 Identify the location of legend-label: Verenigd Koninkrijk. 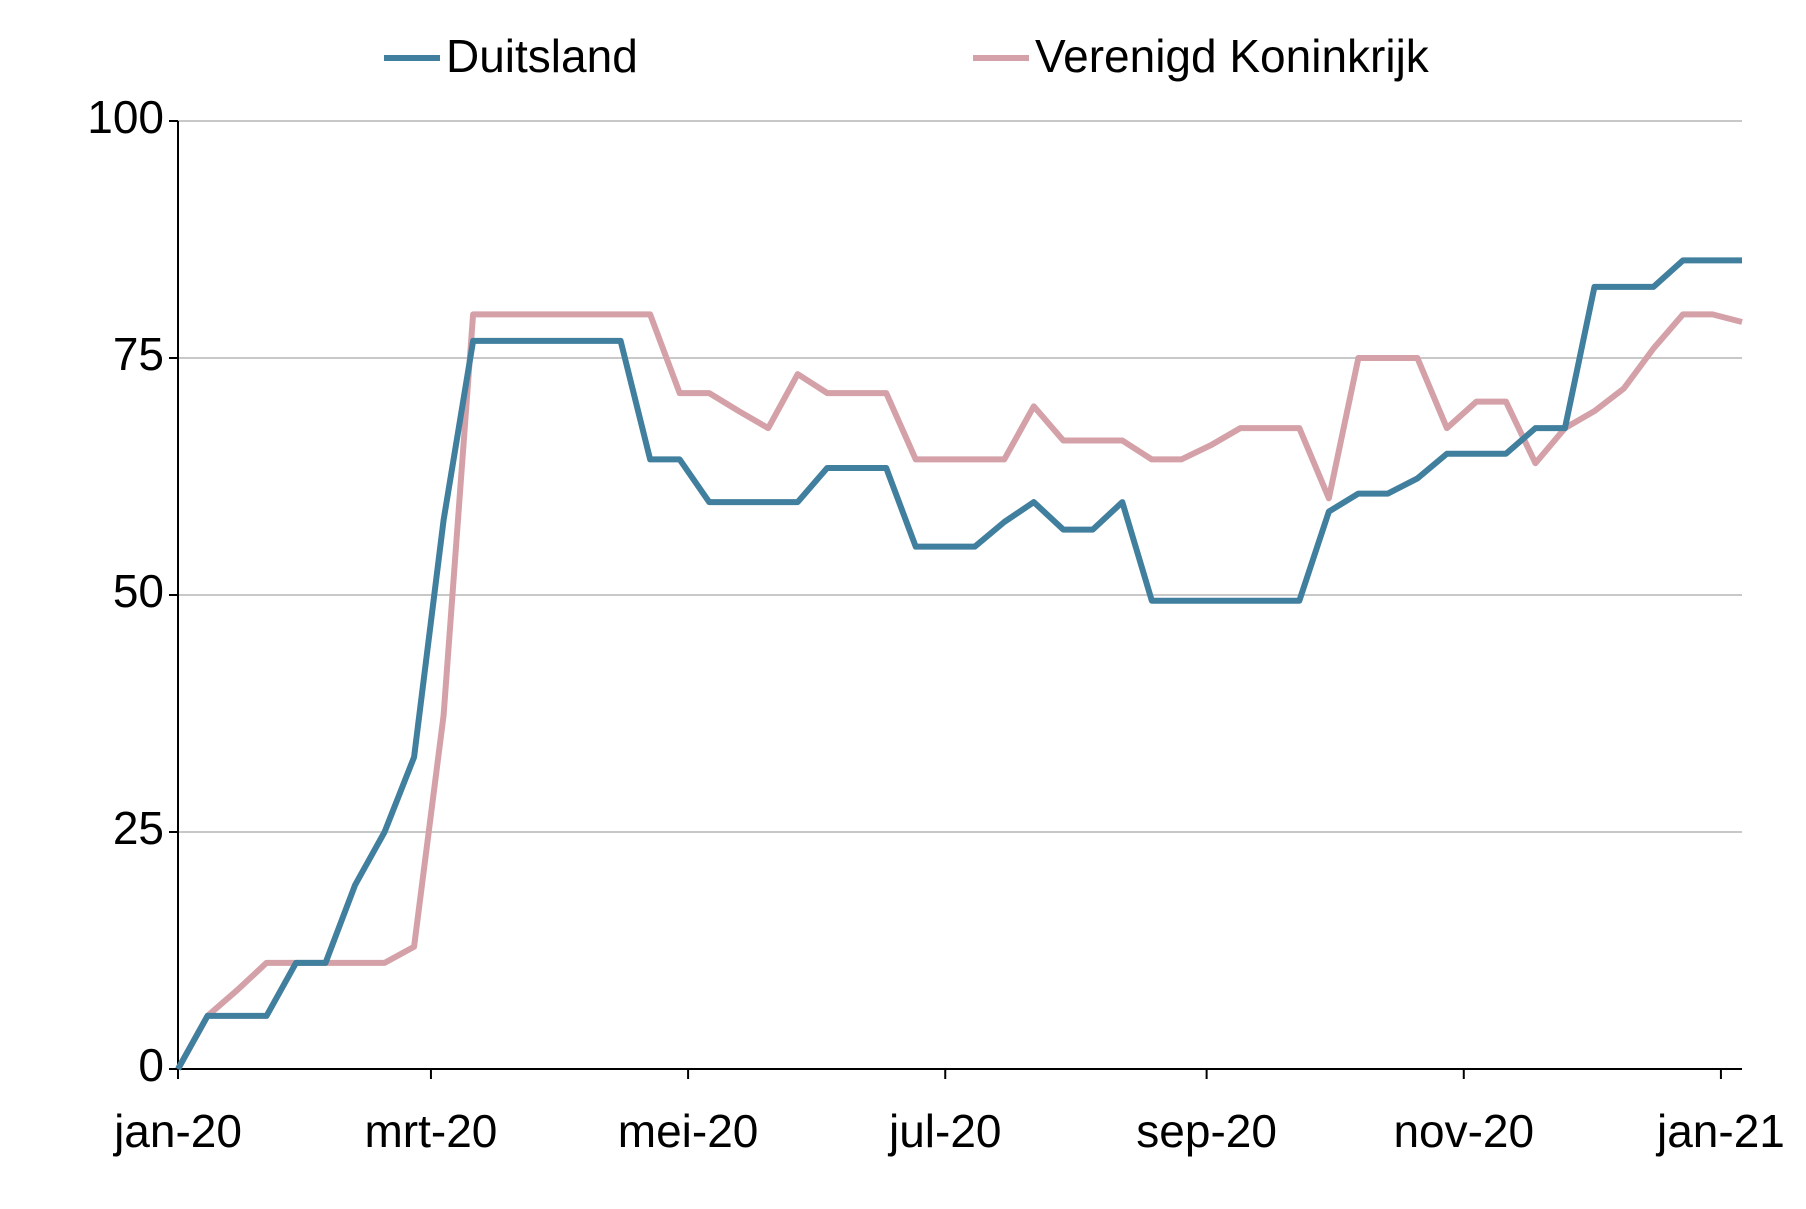
(1232, 56).